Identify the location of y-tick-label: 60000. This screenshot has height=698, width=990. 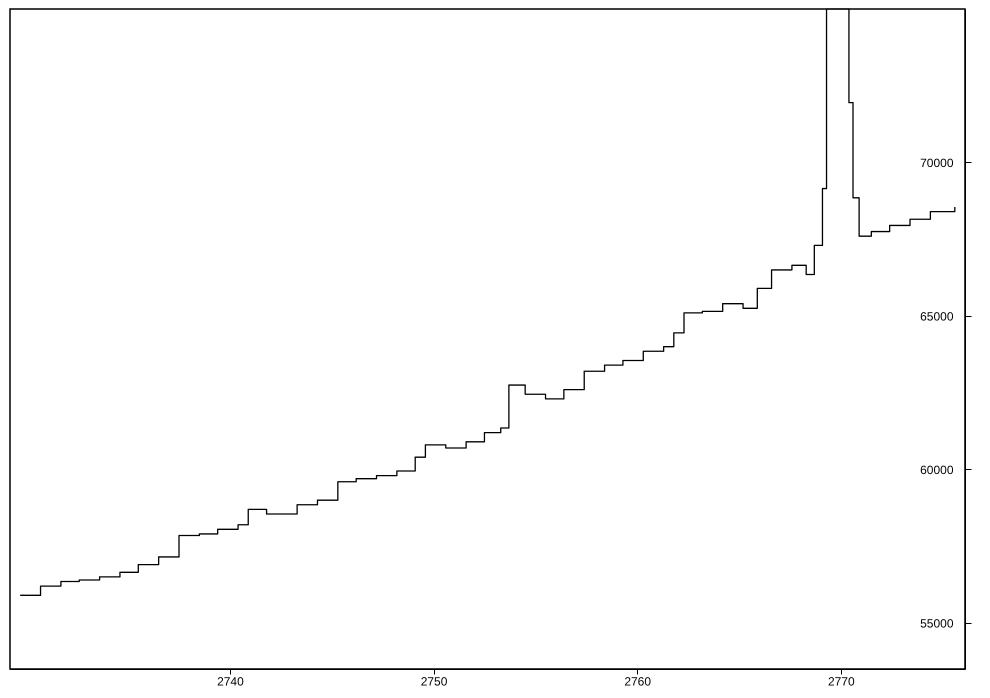
(937, 469).